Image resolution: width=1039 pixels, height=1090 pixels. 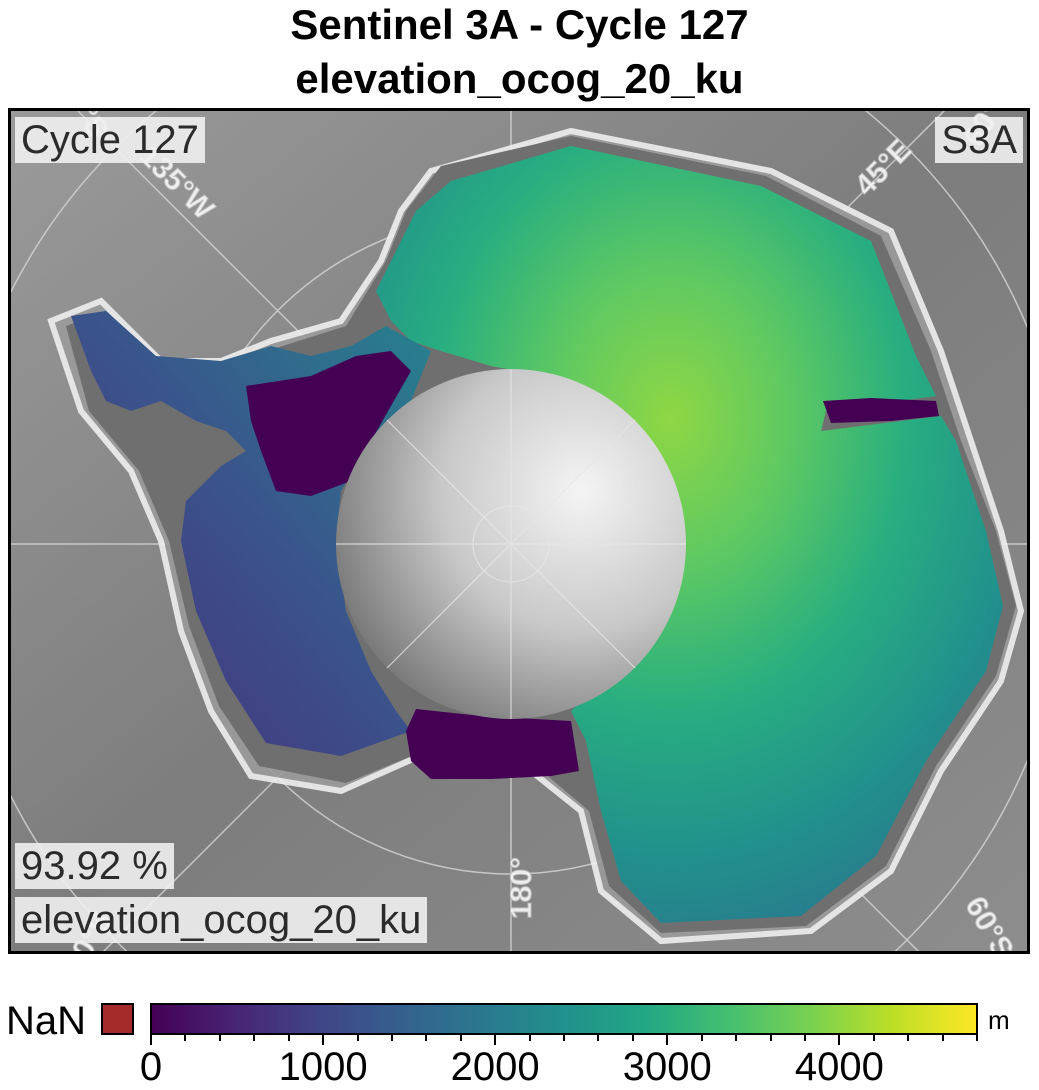 I want to click on map-subtitle: elevation_ocog_20_ku, so click(x=519, y=78).